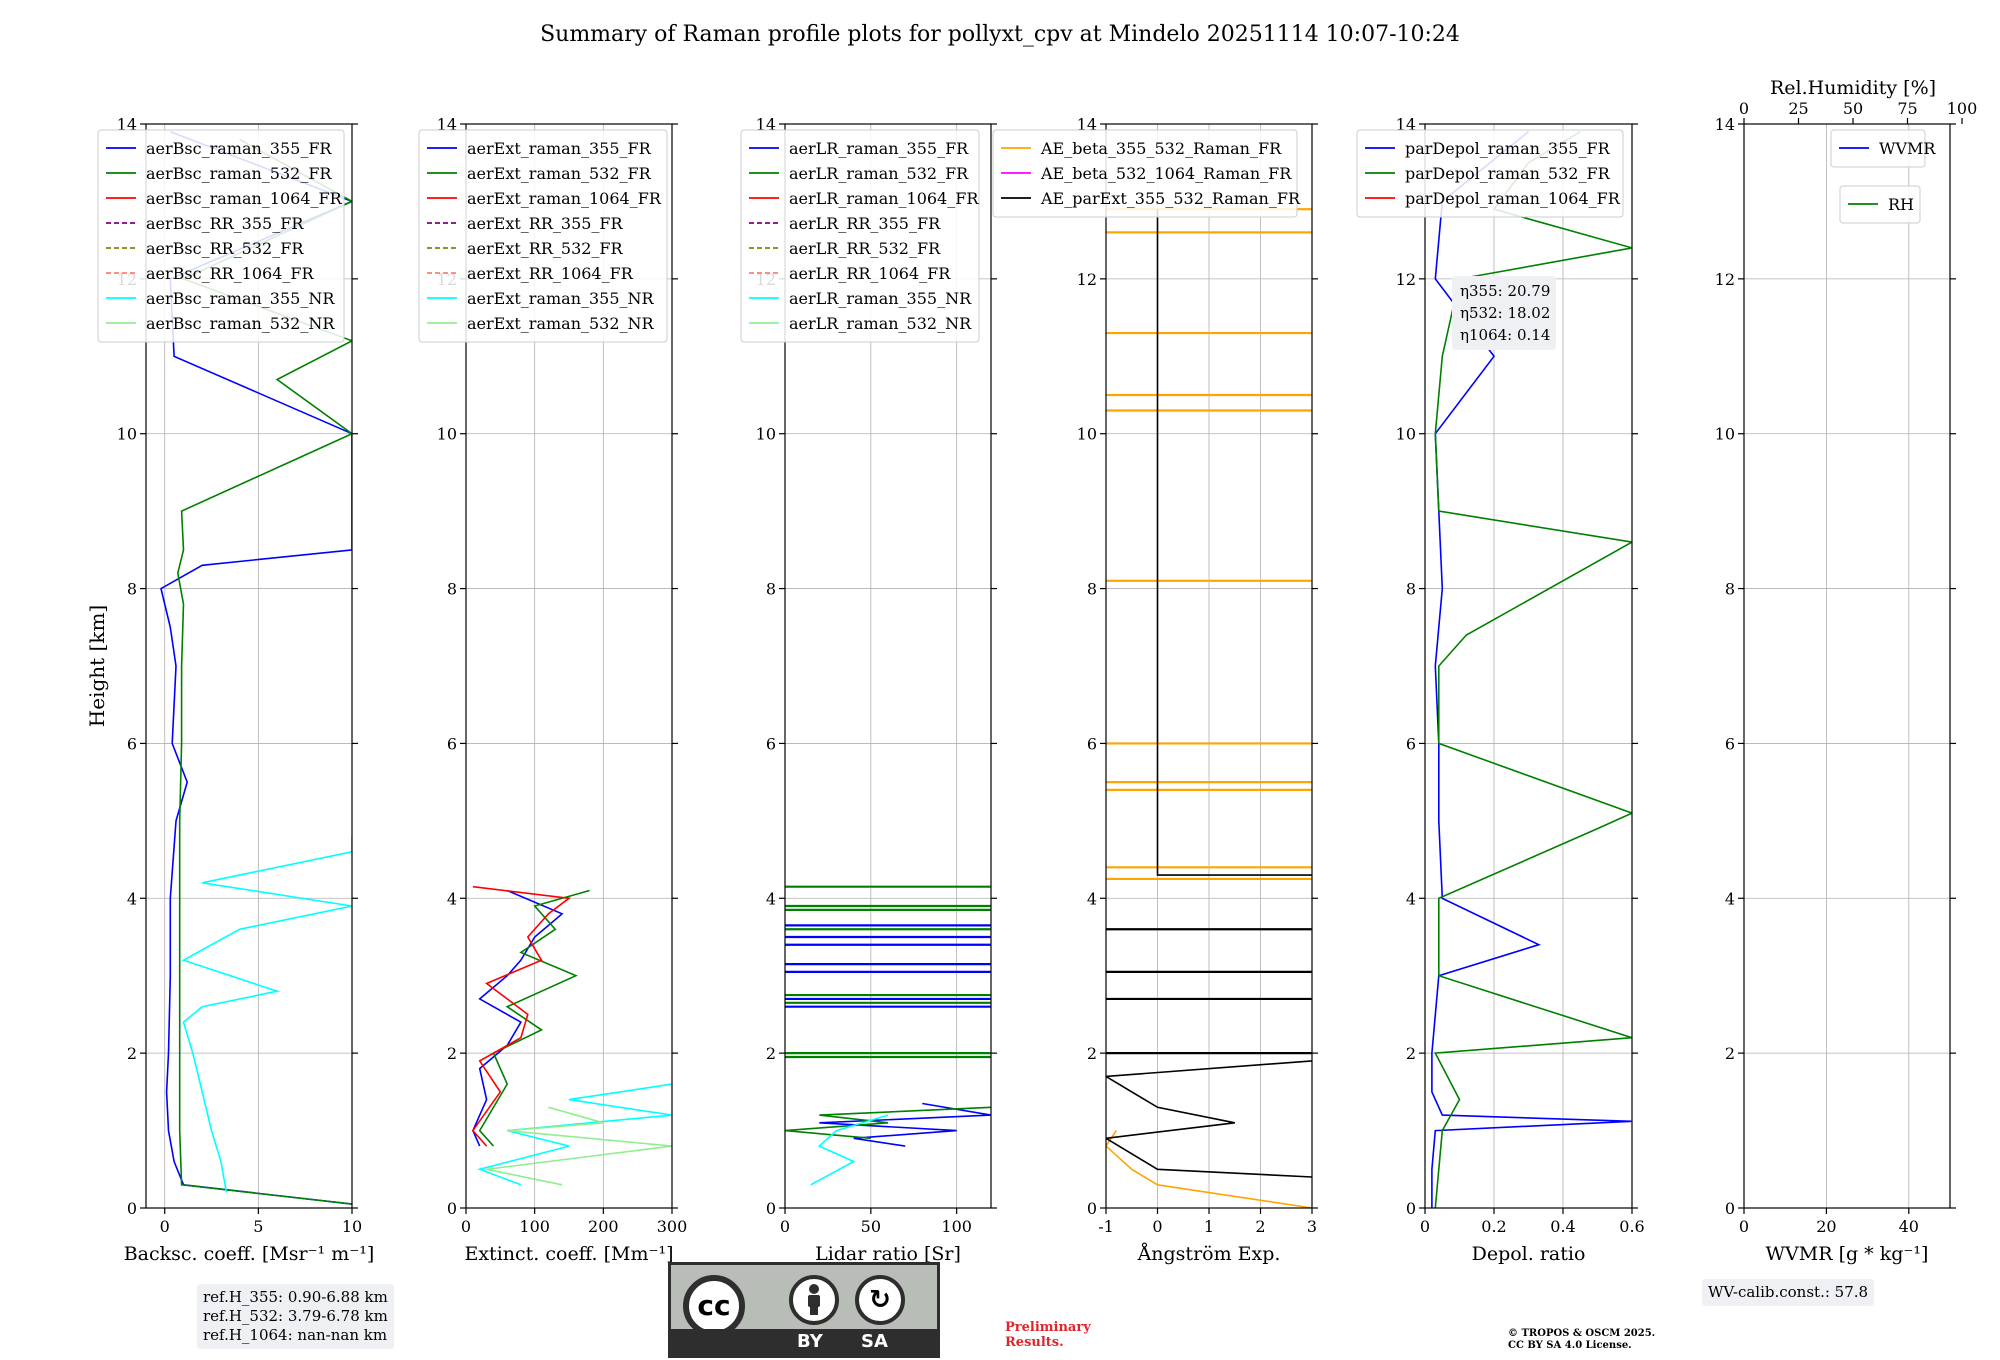 The width and height of the screenshot is (2000, 1360). What do you see at coordinates (569, 666) in the screenshot?
I see `axes-frame-ext` at bounding box center [569, 666].